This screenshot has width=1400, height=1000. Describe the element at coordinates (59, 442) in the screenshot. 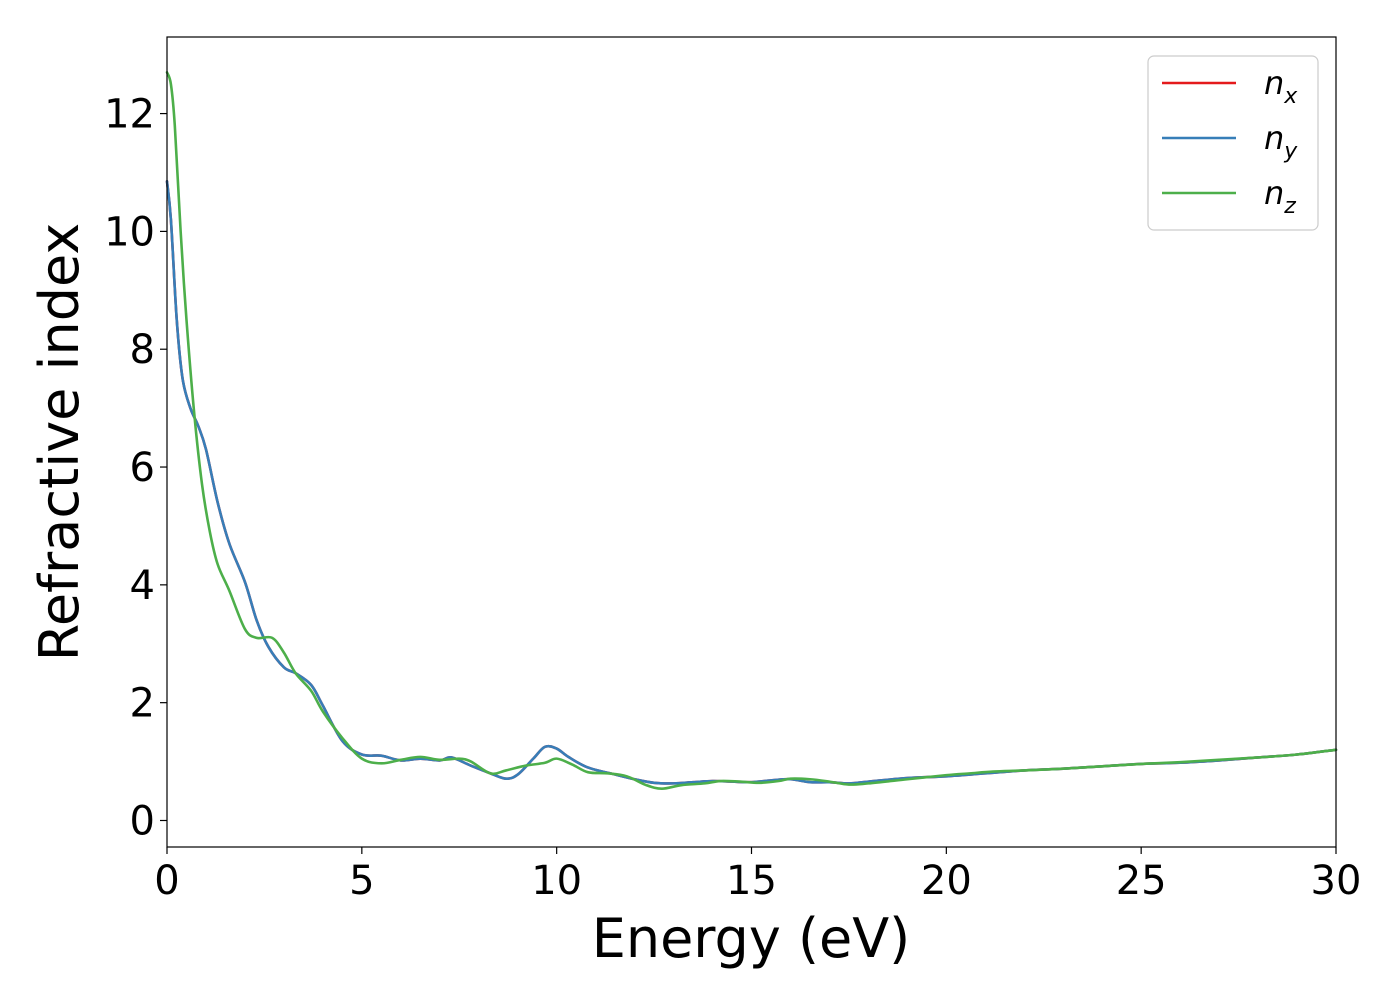

I see `y-axis-label: Refractive index` at that location.